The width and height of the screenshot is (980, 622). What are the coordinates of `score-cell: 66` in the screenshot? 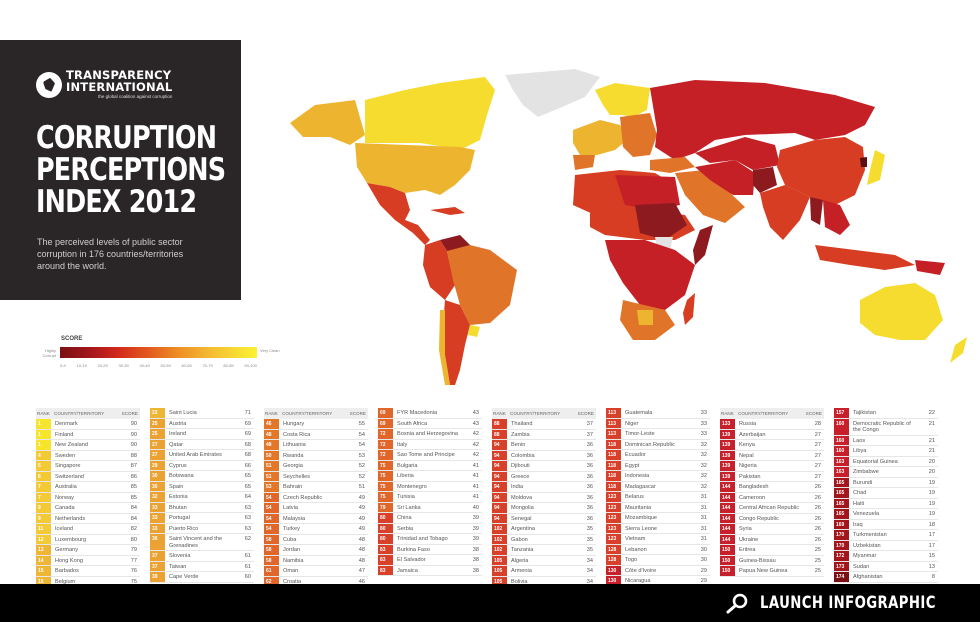 It's located at (247, 465).